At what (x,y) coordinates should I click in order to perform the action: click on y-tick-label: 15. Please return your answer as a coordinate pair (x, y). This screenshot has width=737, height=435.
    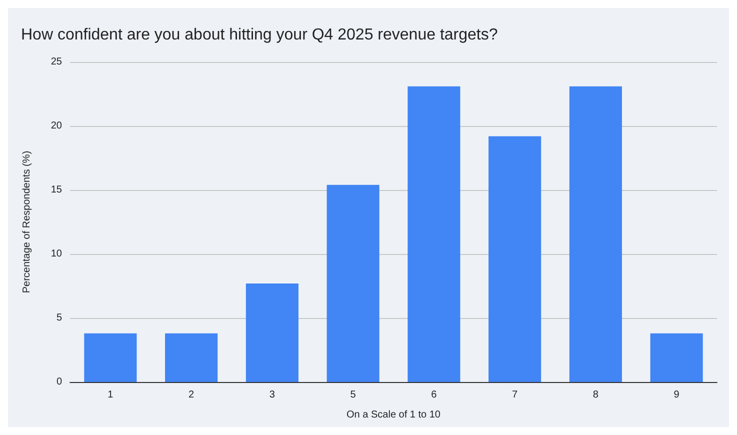
    Looking at the image, I should click on (56, 190).